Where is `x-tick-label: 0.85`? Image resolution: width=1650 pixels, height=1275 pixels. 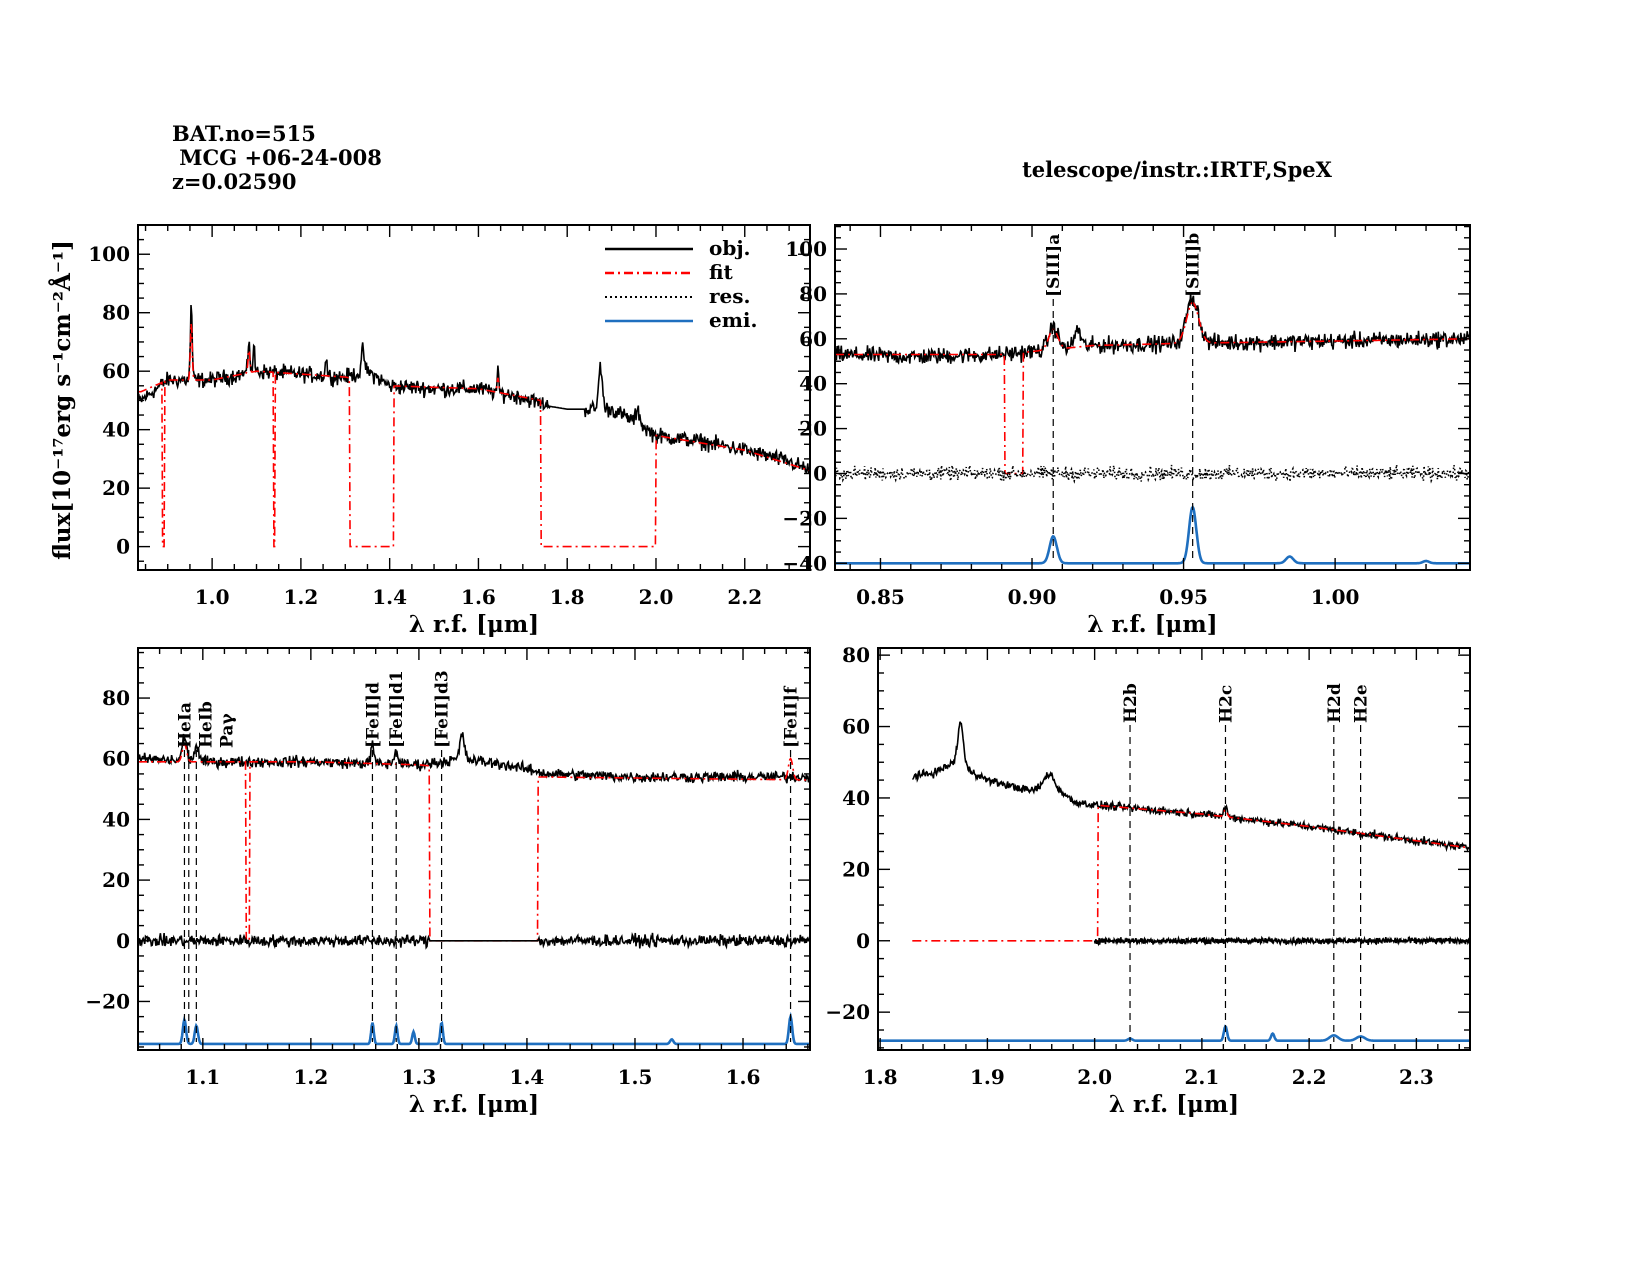
x-tick-label: 0.85 is located at coordinates (880, 597).